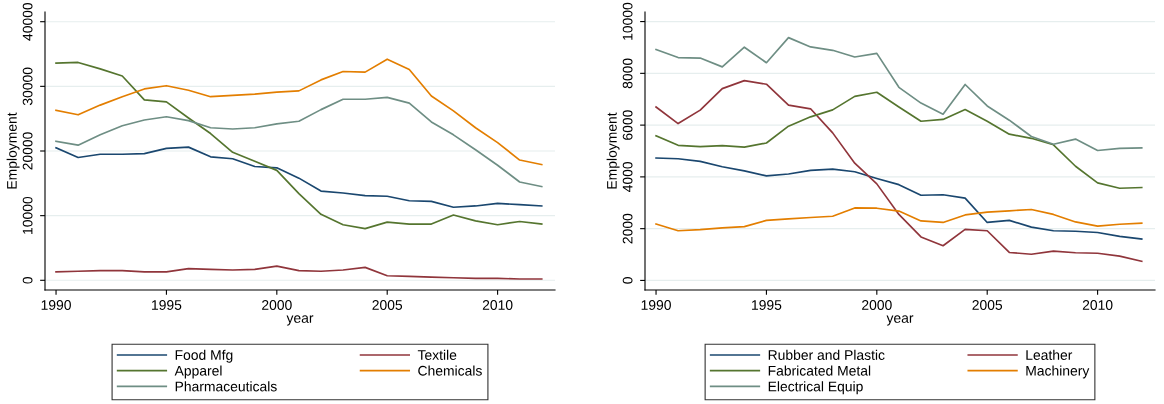  Describe the element at coordinates (204, 356) in the screenshot. I see `legend-label: Food Mfg` at that location.